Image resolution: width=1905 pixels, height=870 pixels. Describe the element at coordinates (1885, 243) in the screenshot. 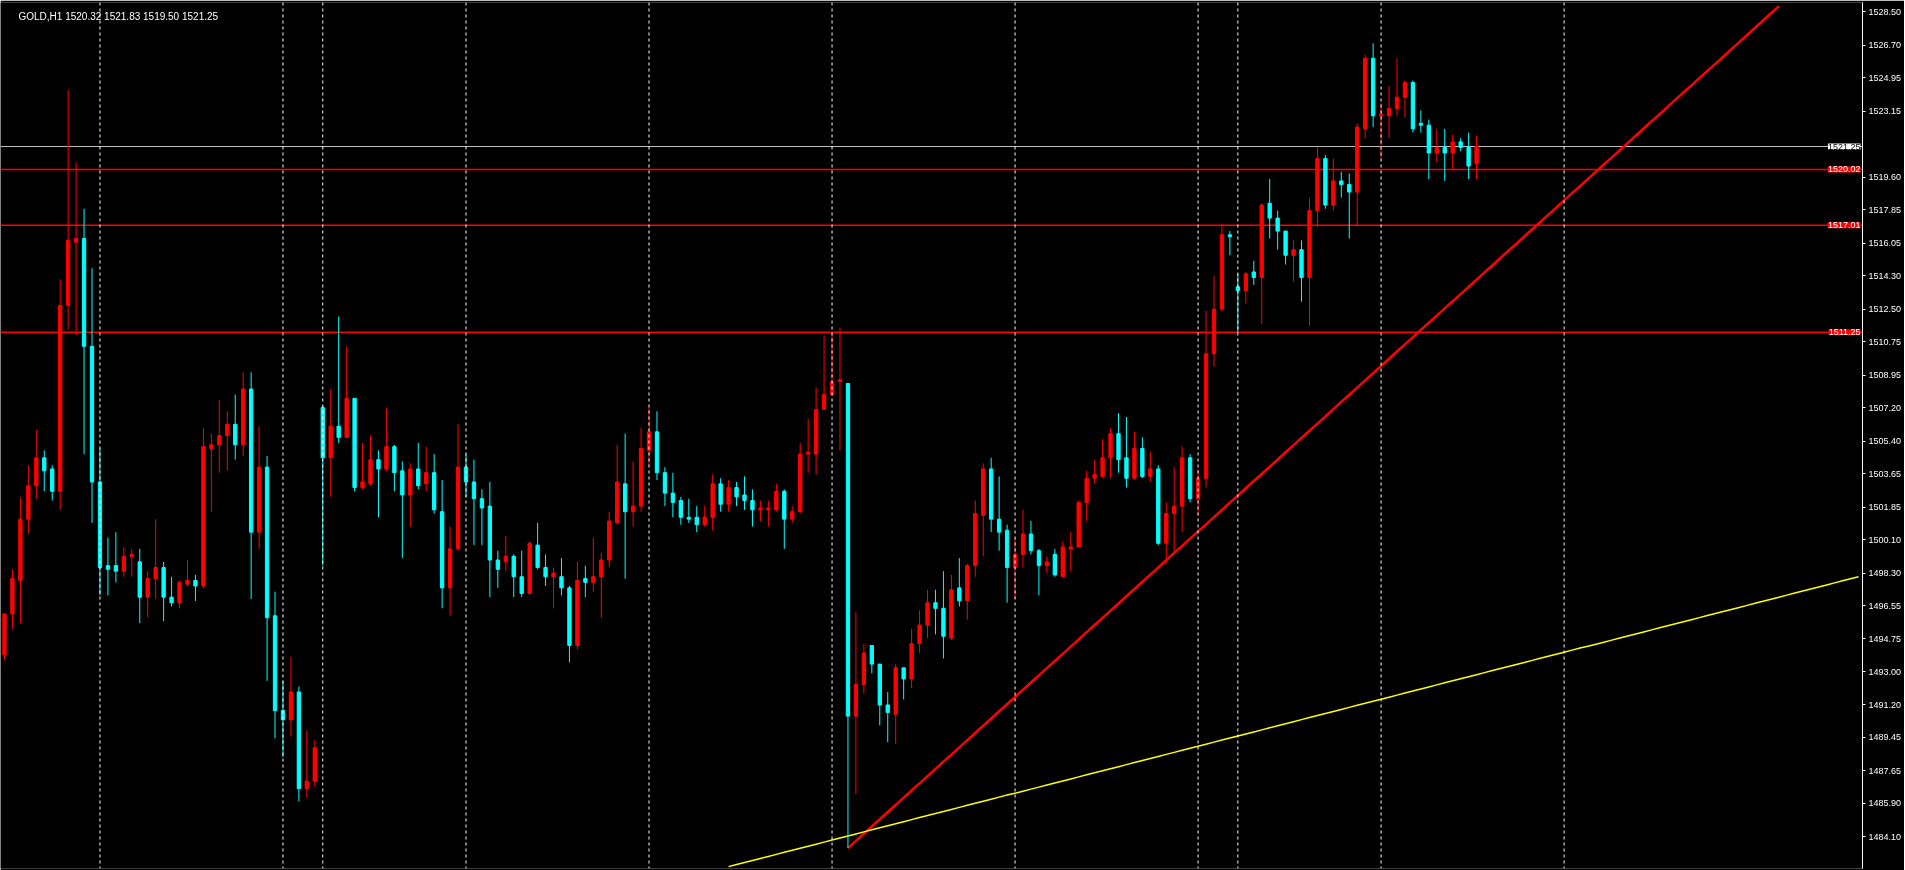

I see `y-tick-label: 1516.05` at that location.